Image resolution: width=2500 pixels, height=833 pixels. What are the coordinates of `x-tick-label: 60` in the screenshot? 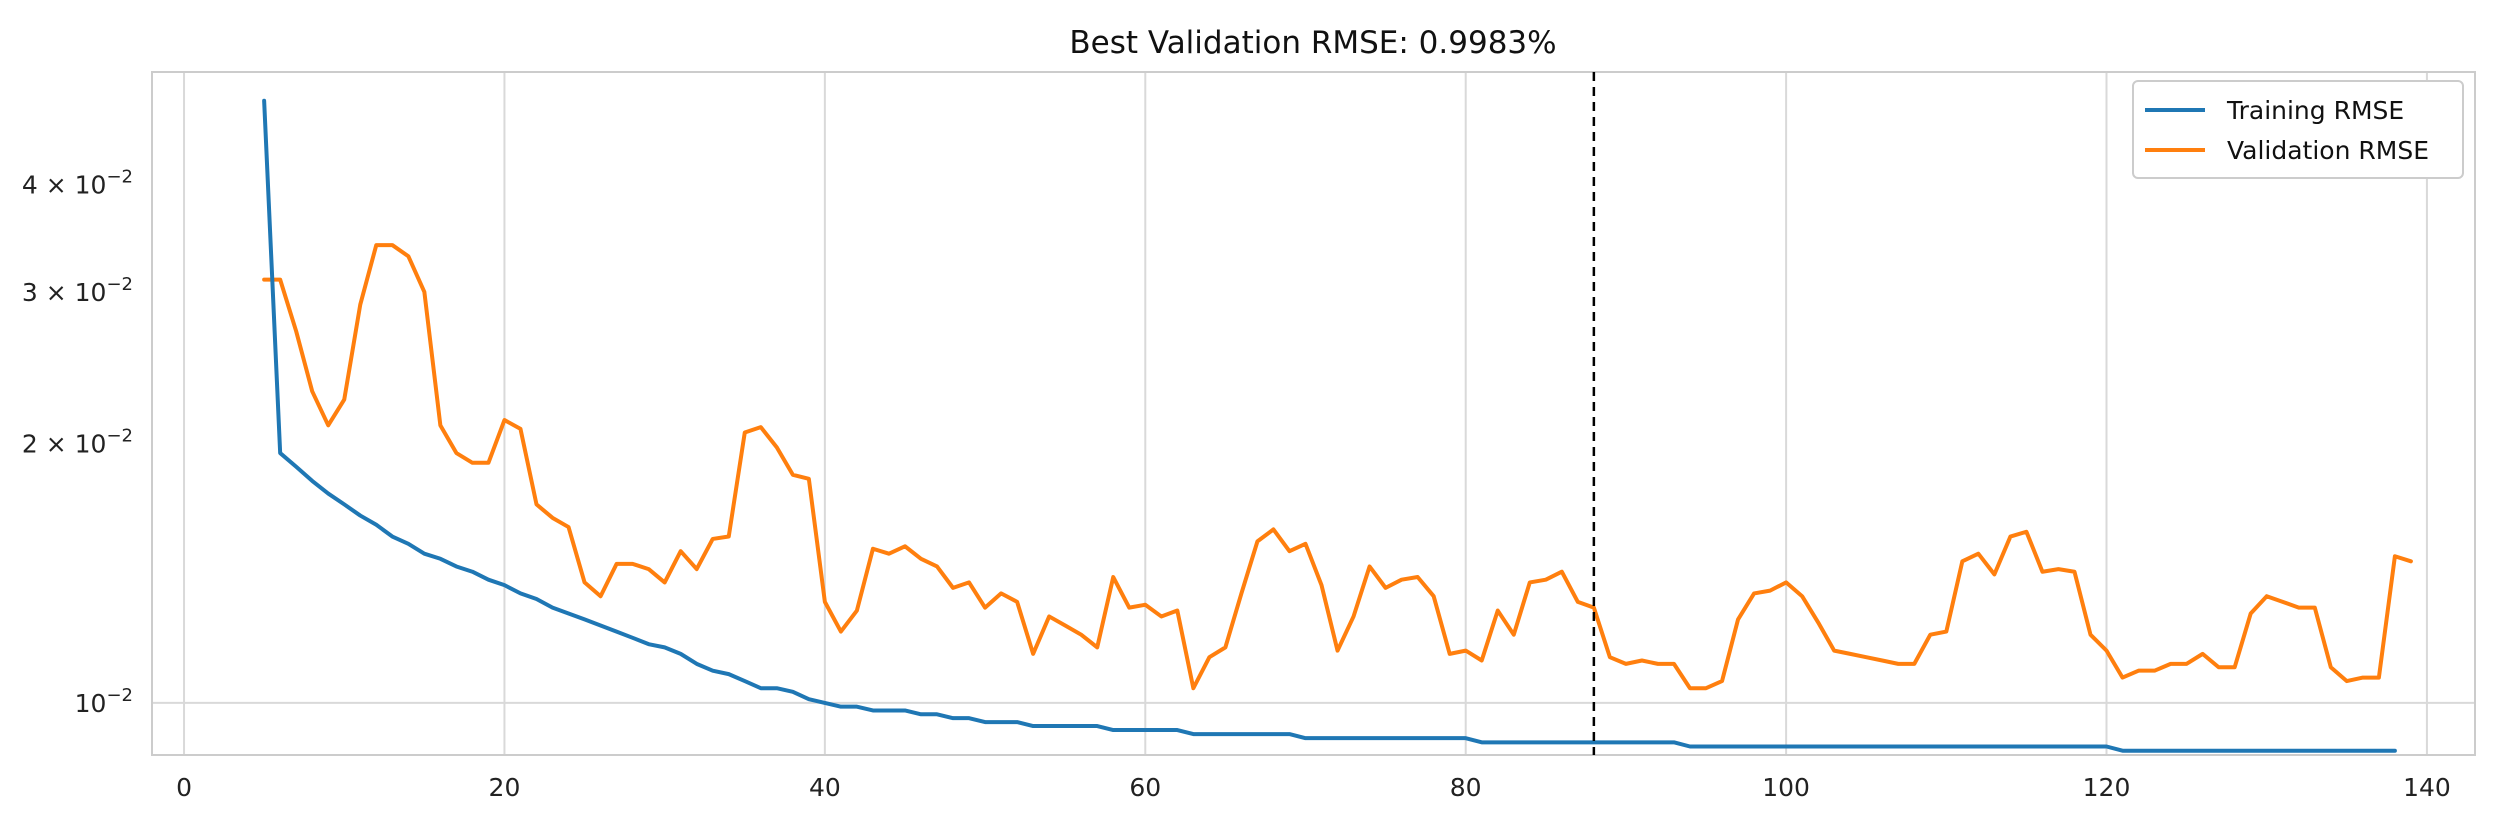 It's located at (1145, 787).